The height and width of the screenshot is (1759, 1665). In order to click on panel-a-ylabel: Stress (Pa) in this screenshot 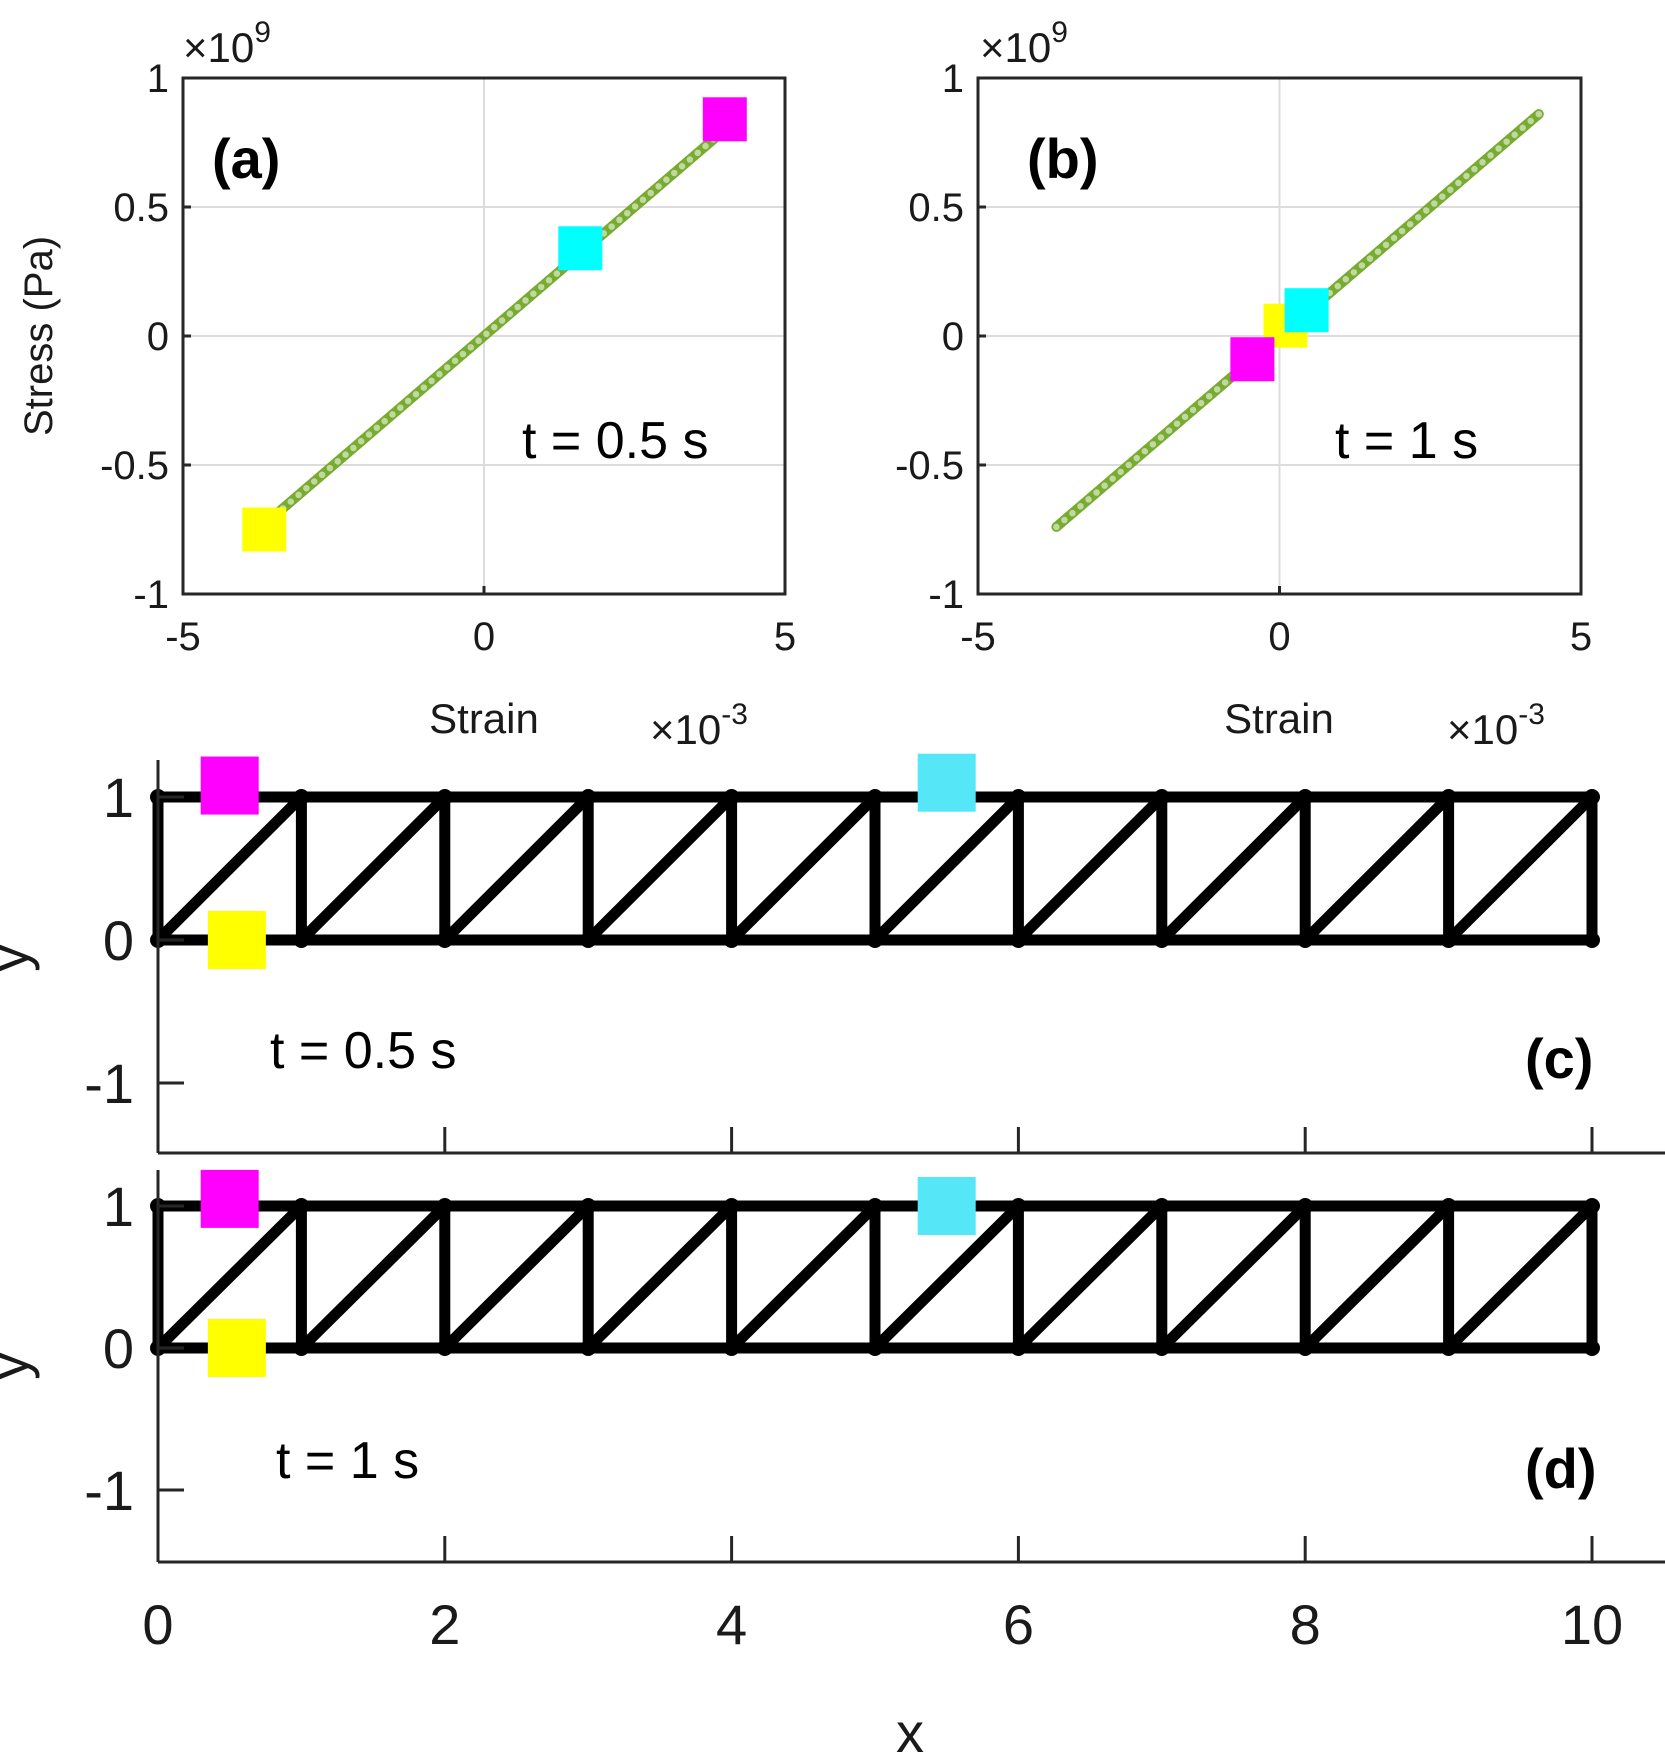, I will do `click(39, 336)`.